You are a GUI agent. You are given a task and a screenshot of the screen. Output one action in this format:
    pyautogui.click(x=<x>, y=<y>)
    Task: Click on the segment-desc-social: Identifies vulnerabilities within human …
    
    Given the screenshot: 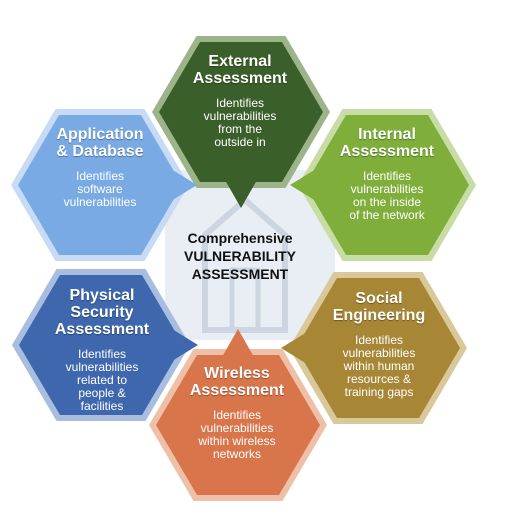 What is the action you would take?
    pyautogui.click(x=379, y=366)
    